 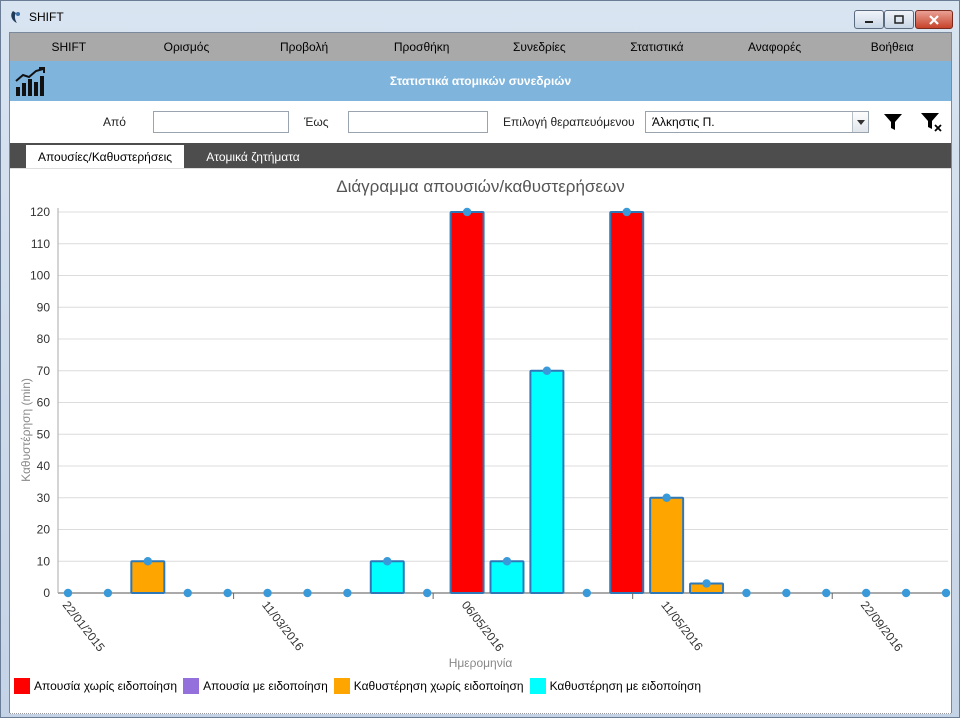 I want to click on legend-item: Απουσία χωρίς ειδοποίηση, so click(x=95, y=686).